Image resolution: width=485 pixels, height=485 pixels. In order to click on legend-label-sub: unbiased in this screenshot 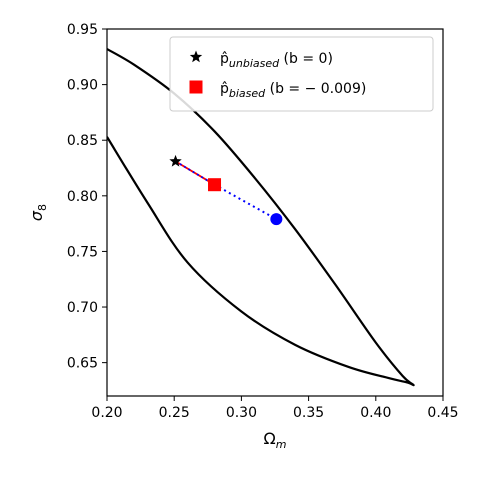, I will do `click(254, 63)`.